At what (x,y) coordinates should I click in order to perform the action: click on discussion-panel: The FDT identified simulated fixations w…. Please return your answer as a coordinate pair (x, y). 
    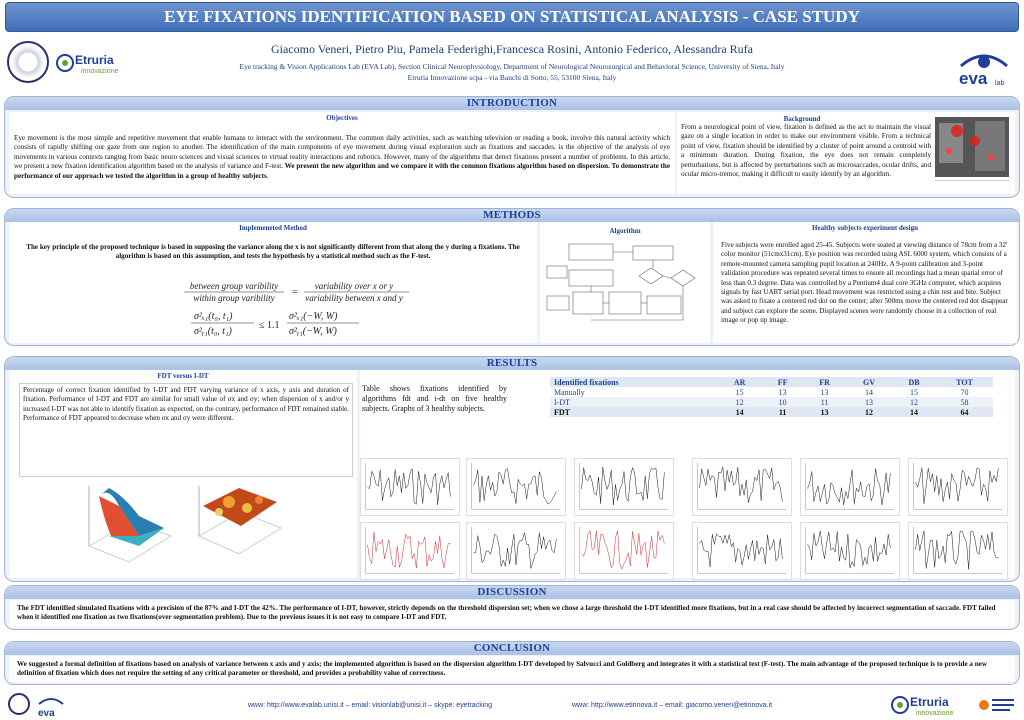
    Looking at the image, I should click on (512, 613).